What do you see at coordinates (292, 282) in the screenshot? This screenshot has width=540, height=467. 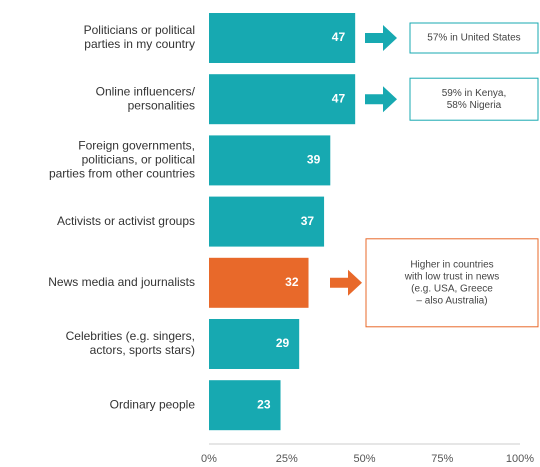 I see `value-label: 32` at bounding box center [292, 282].